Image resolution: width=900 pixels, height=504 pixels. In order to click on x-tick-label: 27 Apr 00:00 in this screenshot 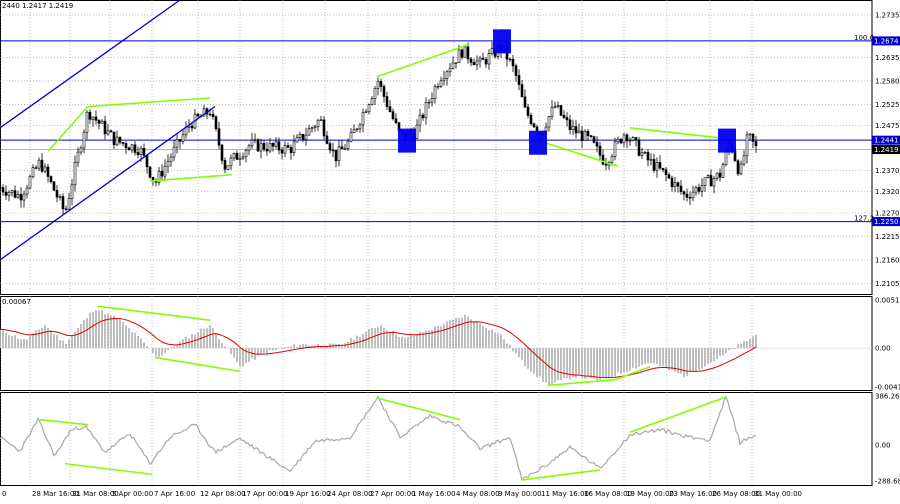, I will do `click(393, 494)`.